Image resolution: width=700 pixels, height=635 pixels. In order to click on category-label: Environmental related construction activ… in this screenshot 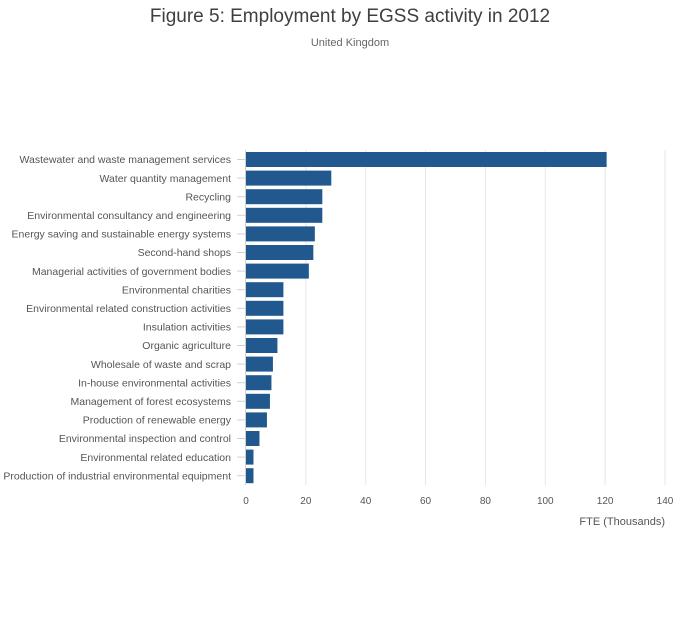, I will do `click(128, 309)`.